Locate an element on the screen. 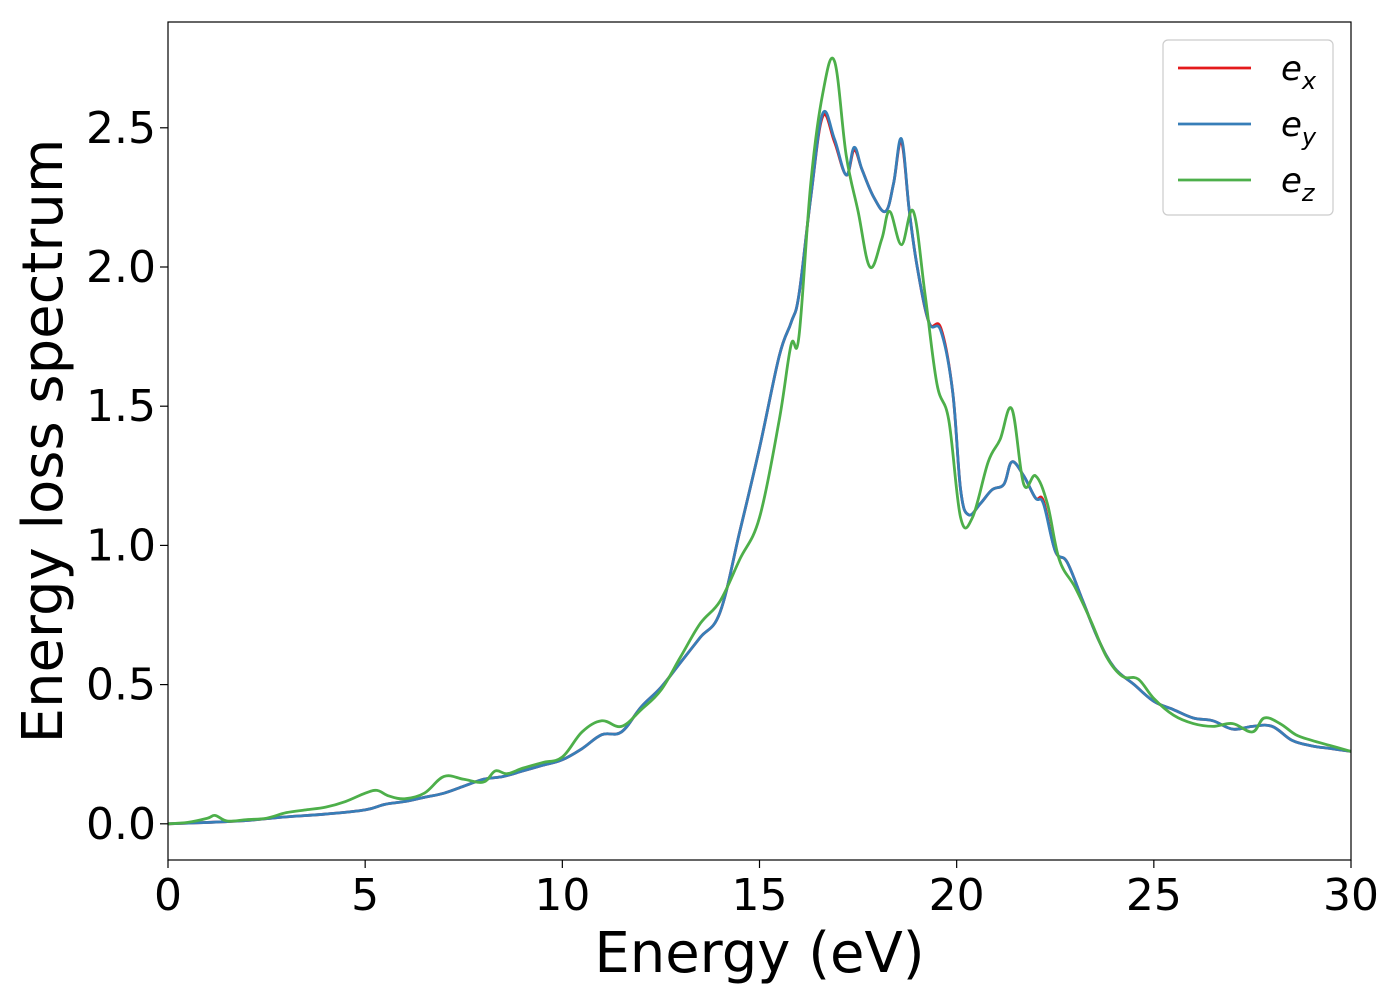 The width and height of the screenshot is (1400, 1000). x-tick-label: 10 is located at coordinates (562, 895).